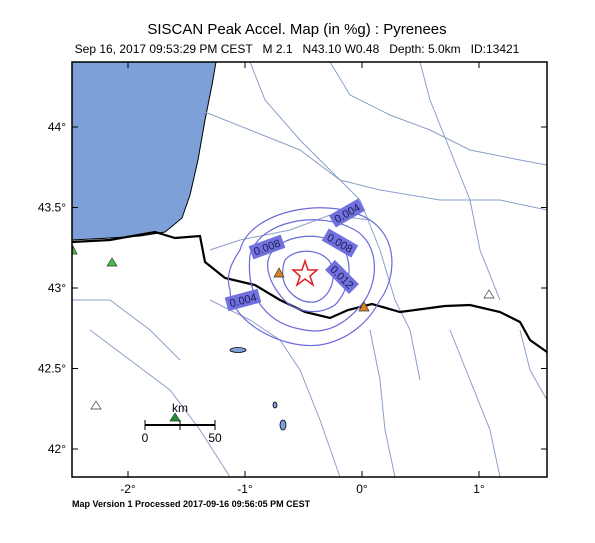 This screenshot has width=595, height=543. Describe the element at coordinates (144, 151) in the screenshot. I see `ocean` at that location.